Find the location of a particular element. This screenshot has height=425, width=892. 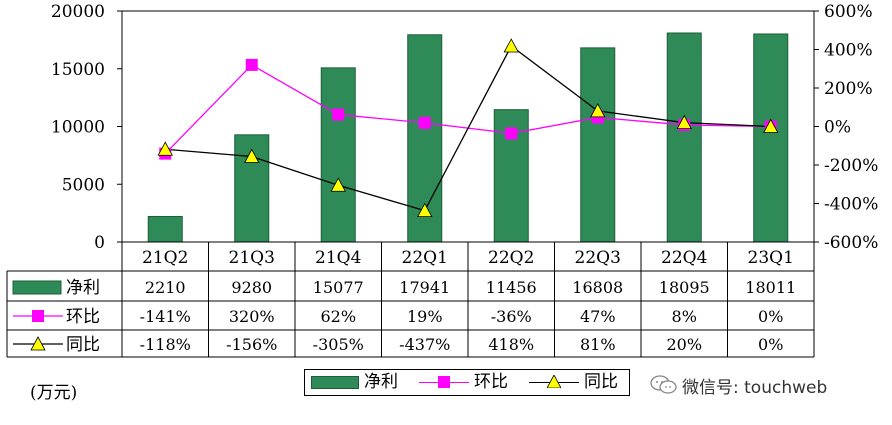

unit-label: (万元) is located at coordinates (54, 393).